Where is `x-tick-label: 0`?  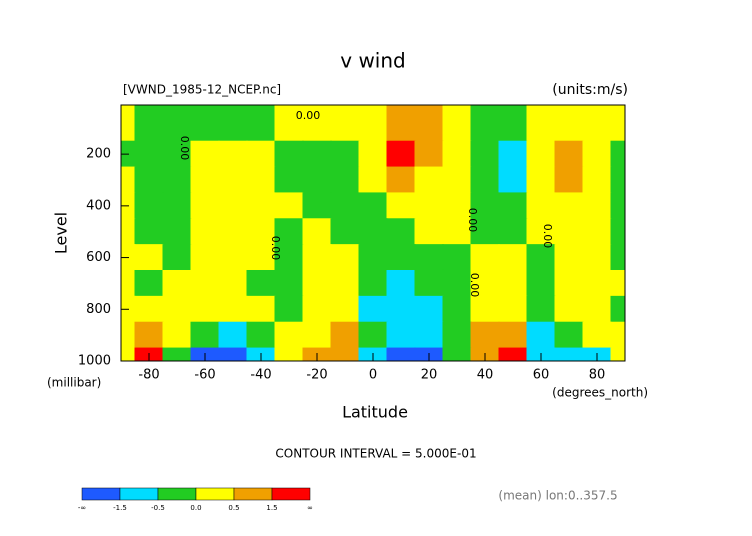
x-tick-label: 0 is located at coordinates (373, 375).